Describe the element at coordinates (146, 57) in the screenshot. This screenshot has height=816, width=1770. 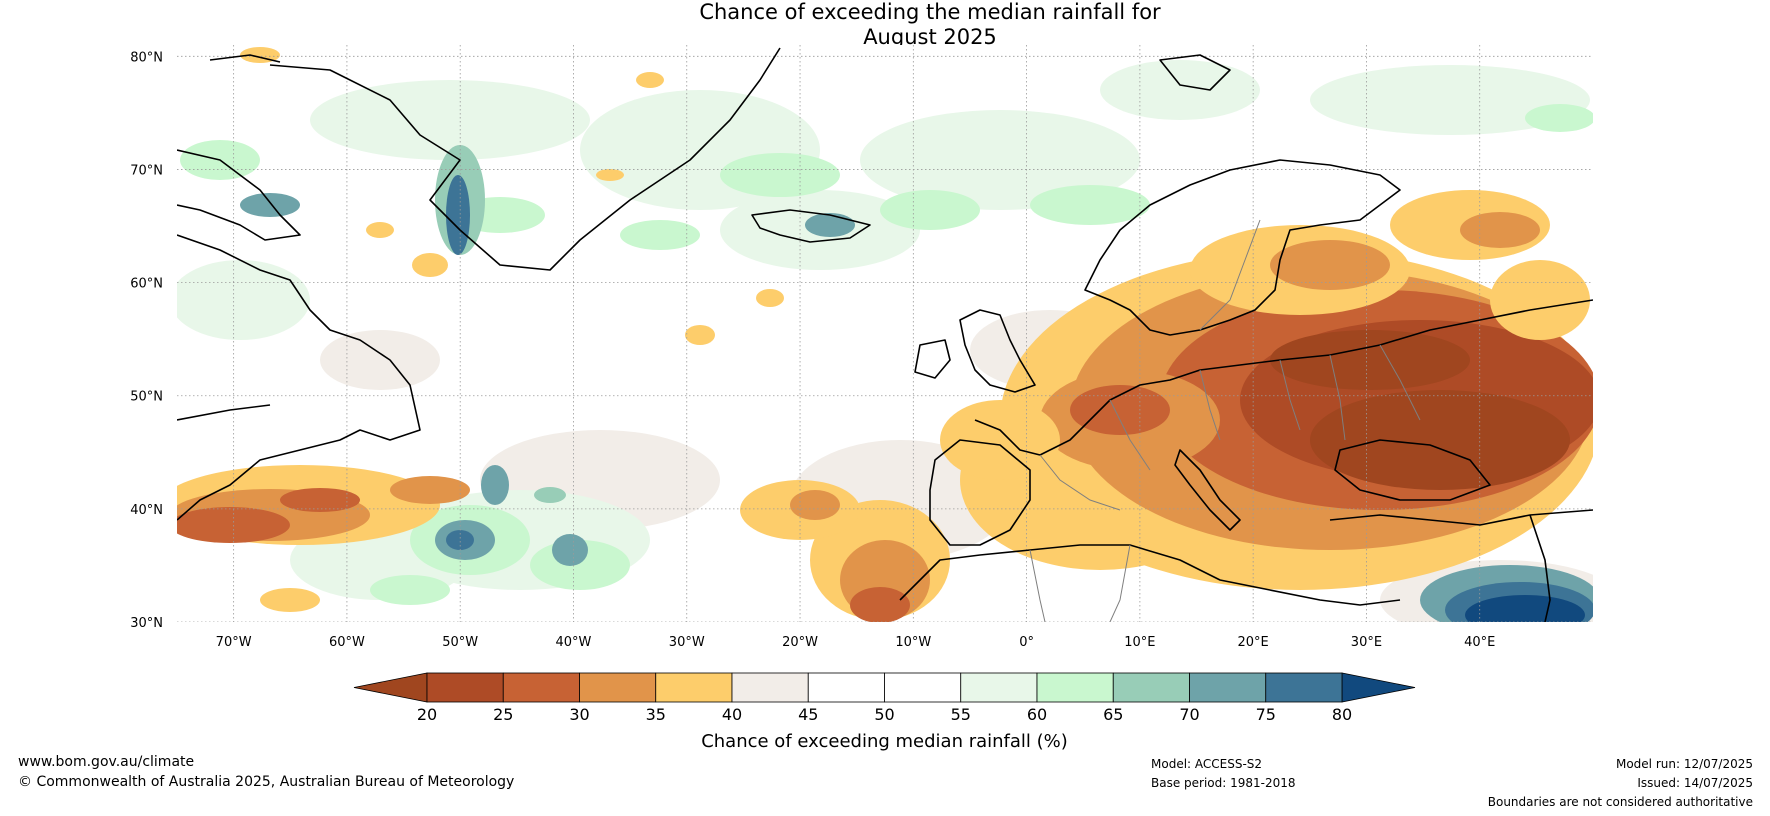
I see `lat-label: 80°N` at that location.